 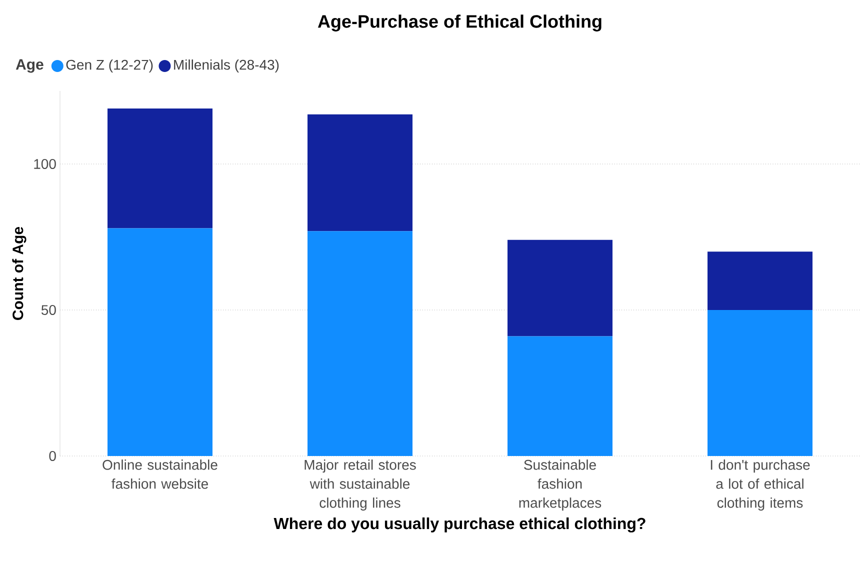 What do you see at coordinates (160, 474) in the screenshot?
I see `x-tick-label: Online sustainable fashion website` at bounding box center [160, 474].